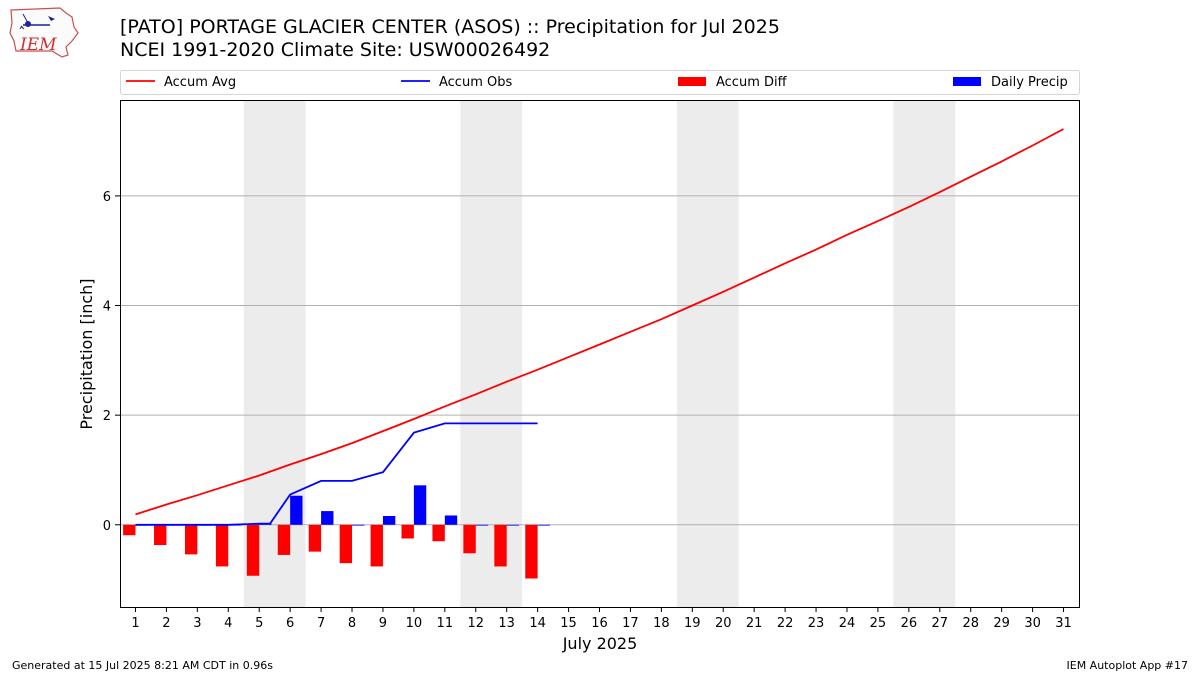  I want to click on y-tick-label: 2, so click(107, 416).